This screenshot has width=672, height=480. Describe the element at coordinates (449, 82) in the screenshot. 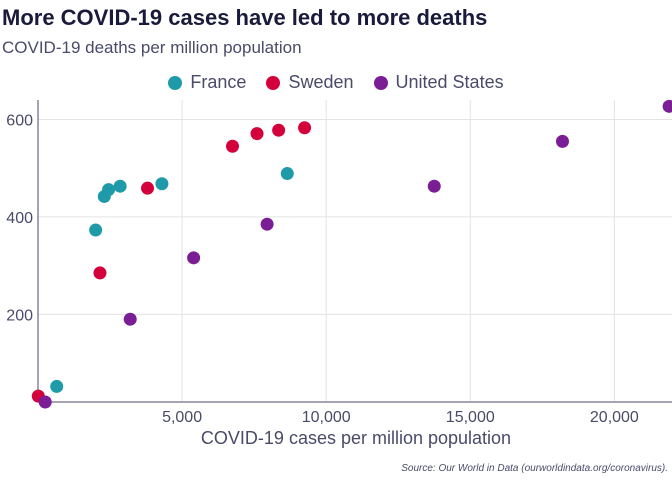

I see `legend-label-united-states: United States` at that location.